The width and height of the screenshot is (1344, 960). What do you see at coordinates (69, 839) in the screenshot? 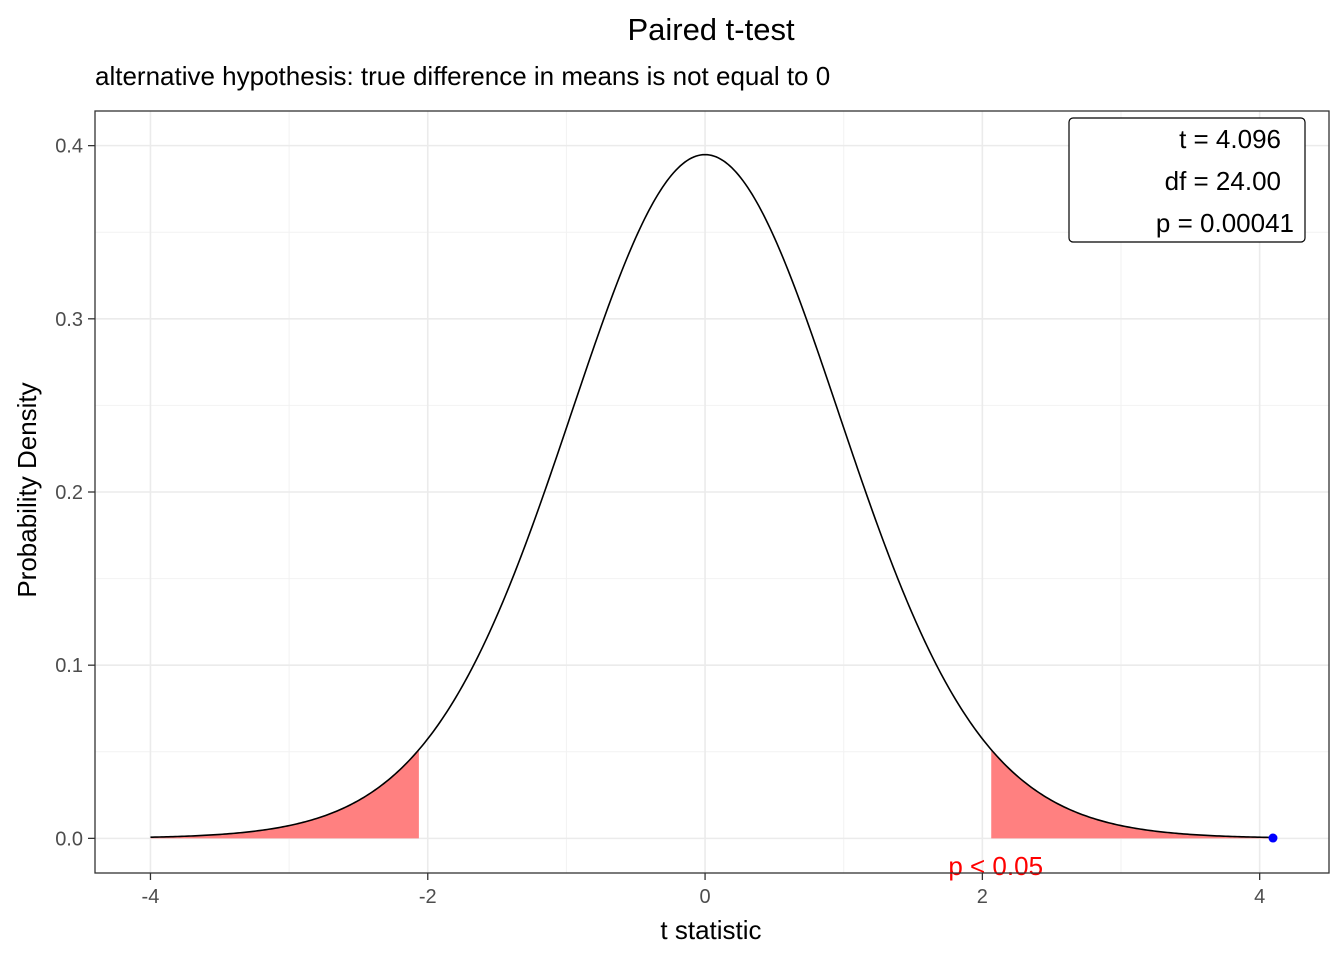
I see `y-tick-label: 0.0` at bounding box center [69, 839].